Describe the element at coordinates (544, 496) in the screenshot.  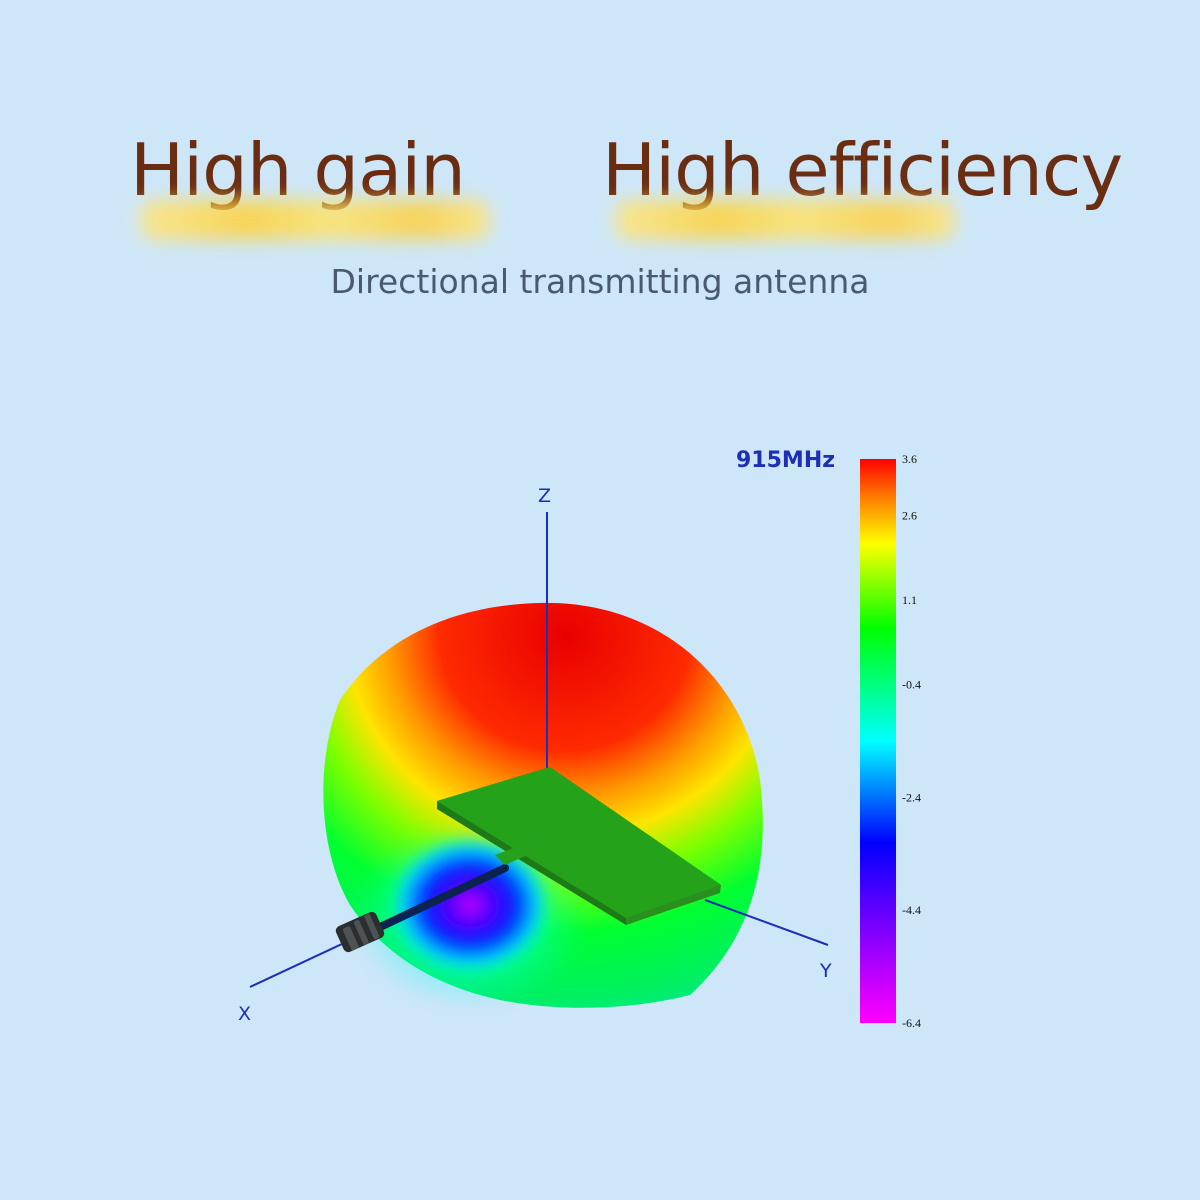
I see `z-axis-label: Z` at that location.